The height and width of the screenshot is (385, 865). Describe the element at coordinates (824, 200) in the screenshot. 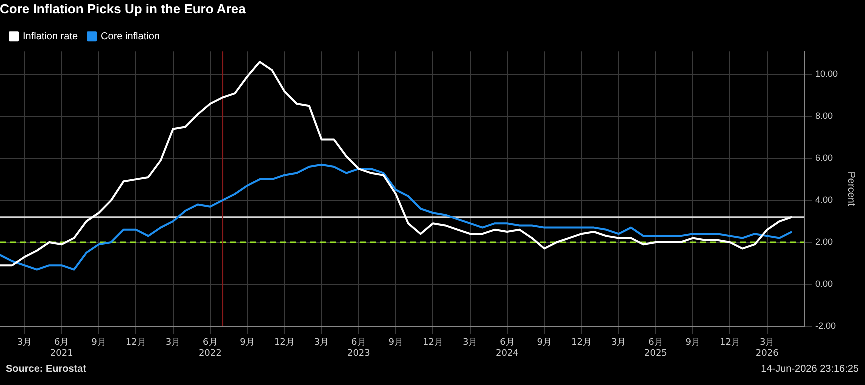

I see `y-tick-label: 4.00` at that location.